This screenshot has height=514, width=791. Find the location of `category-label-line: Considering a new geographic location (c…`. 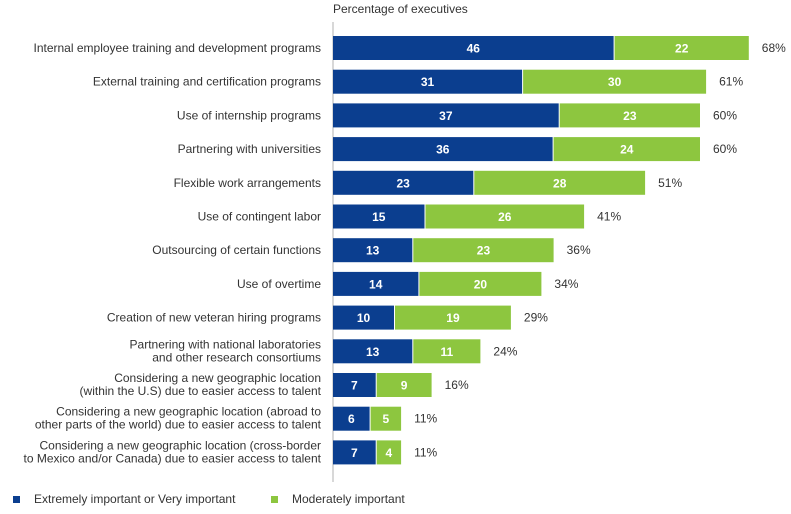

category-label-line: Considering a new geographic location (c… is located at coordinates (180, 445).